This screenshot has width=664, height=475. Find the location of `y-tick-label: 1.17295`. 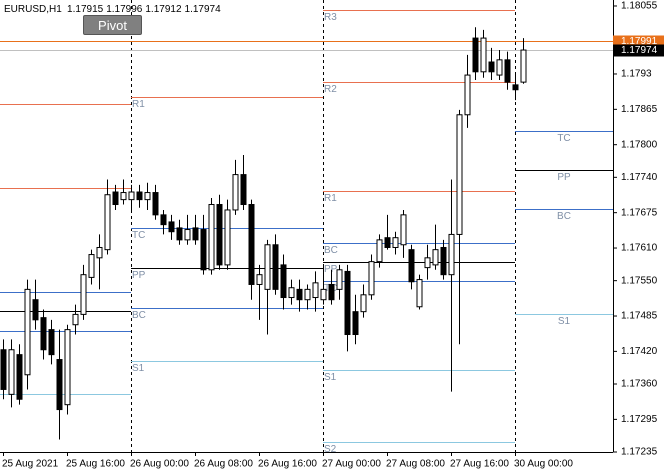

y-tick-label: 1.17295 is located at coordinates (639, 419).